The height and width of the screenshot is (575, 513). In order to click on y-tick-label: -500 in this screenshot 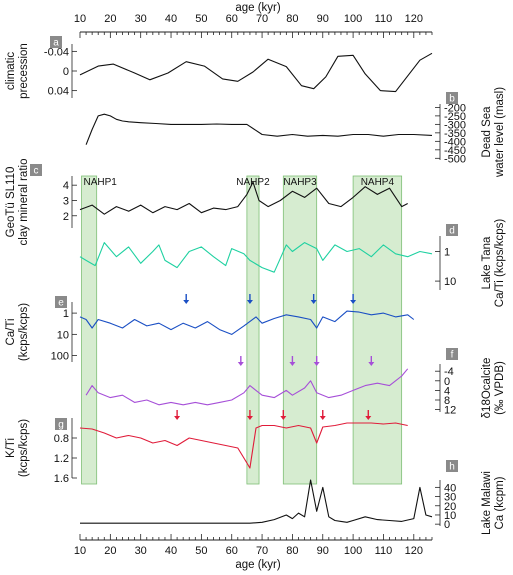, I will do `click(455, 159)`.